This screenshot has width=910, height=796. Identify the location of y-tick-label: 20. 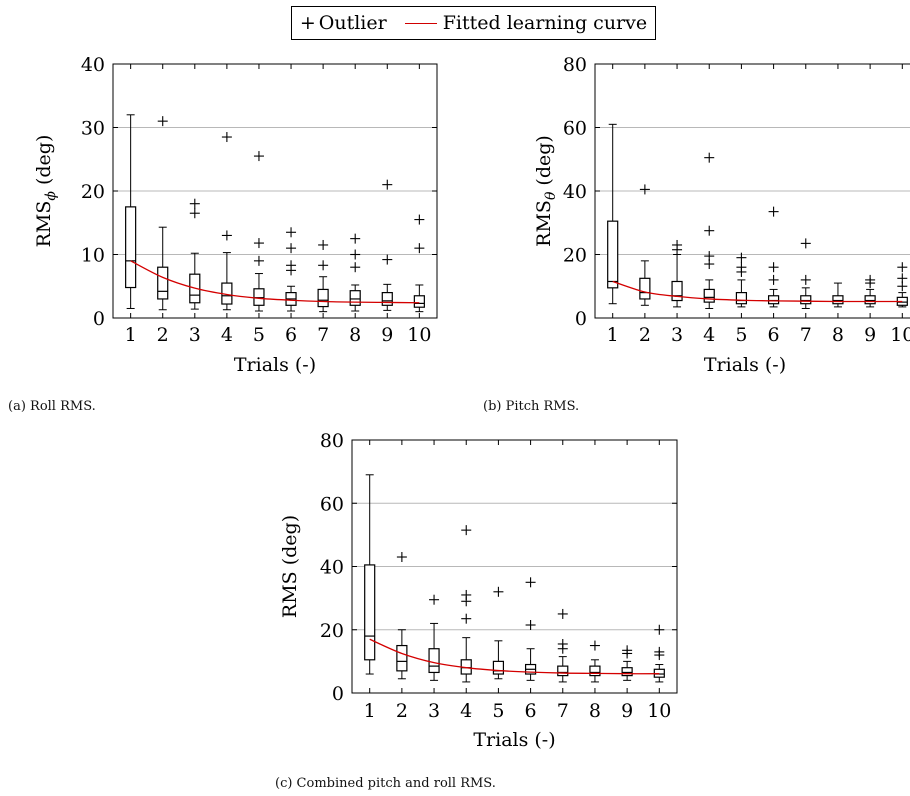
(93, 192).